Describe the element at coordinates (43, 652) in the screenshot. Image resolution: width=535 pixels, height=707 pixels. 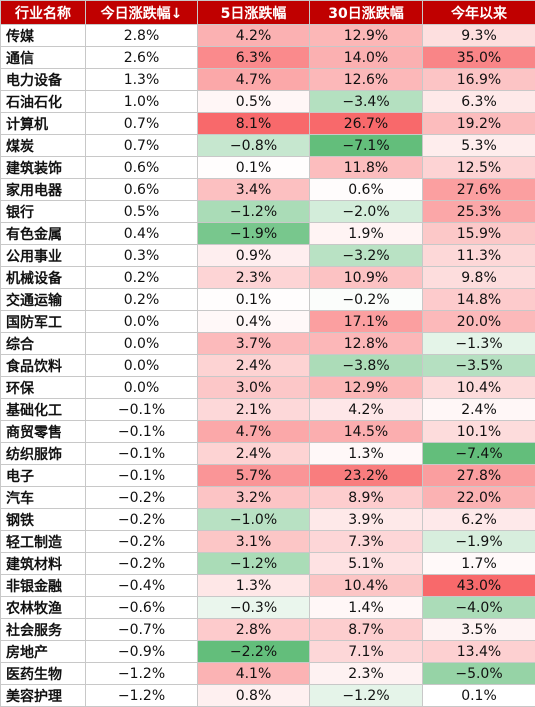
I see `industry-name-cell: 房地产` at that location.